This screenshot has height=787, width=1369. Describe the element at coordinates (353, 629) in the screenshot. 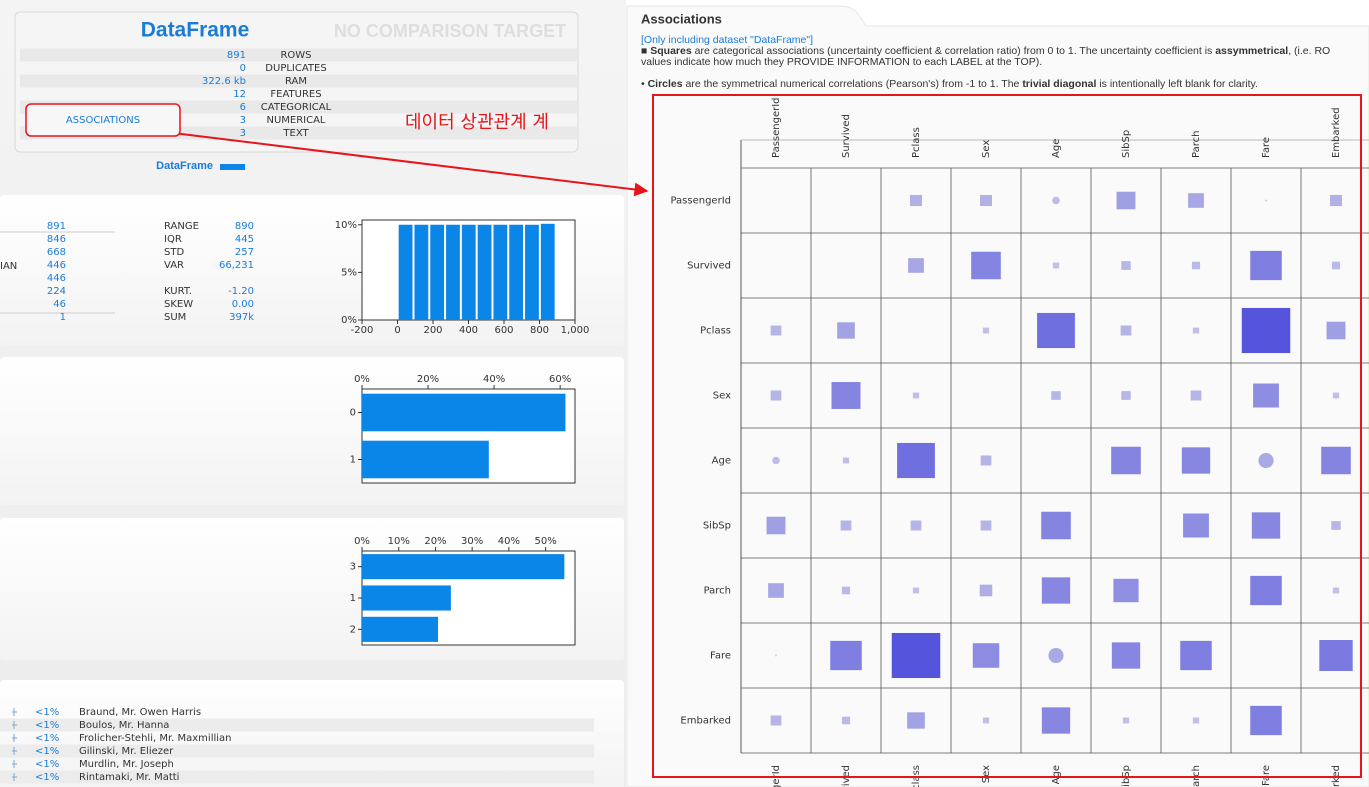

I see `y-tick-label: 2` at that location.